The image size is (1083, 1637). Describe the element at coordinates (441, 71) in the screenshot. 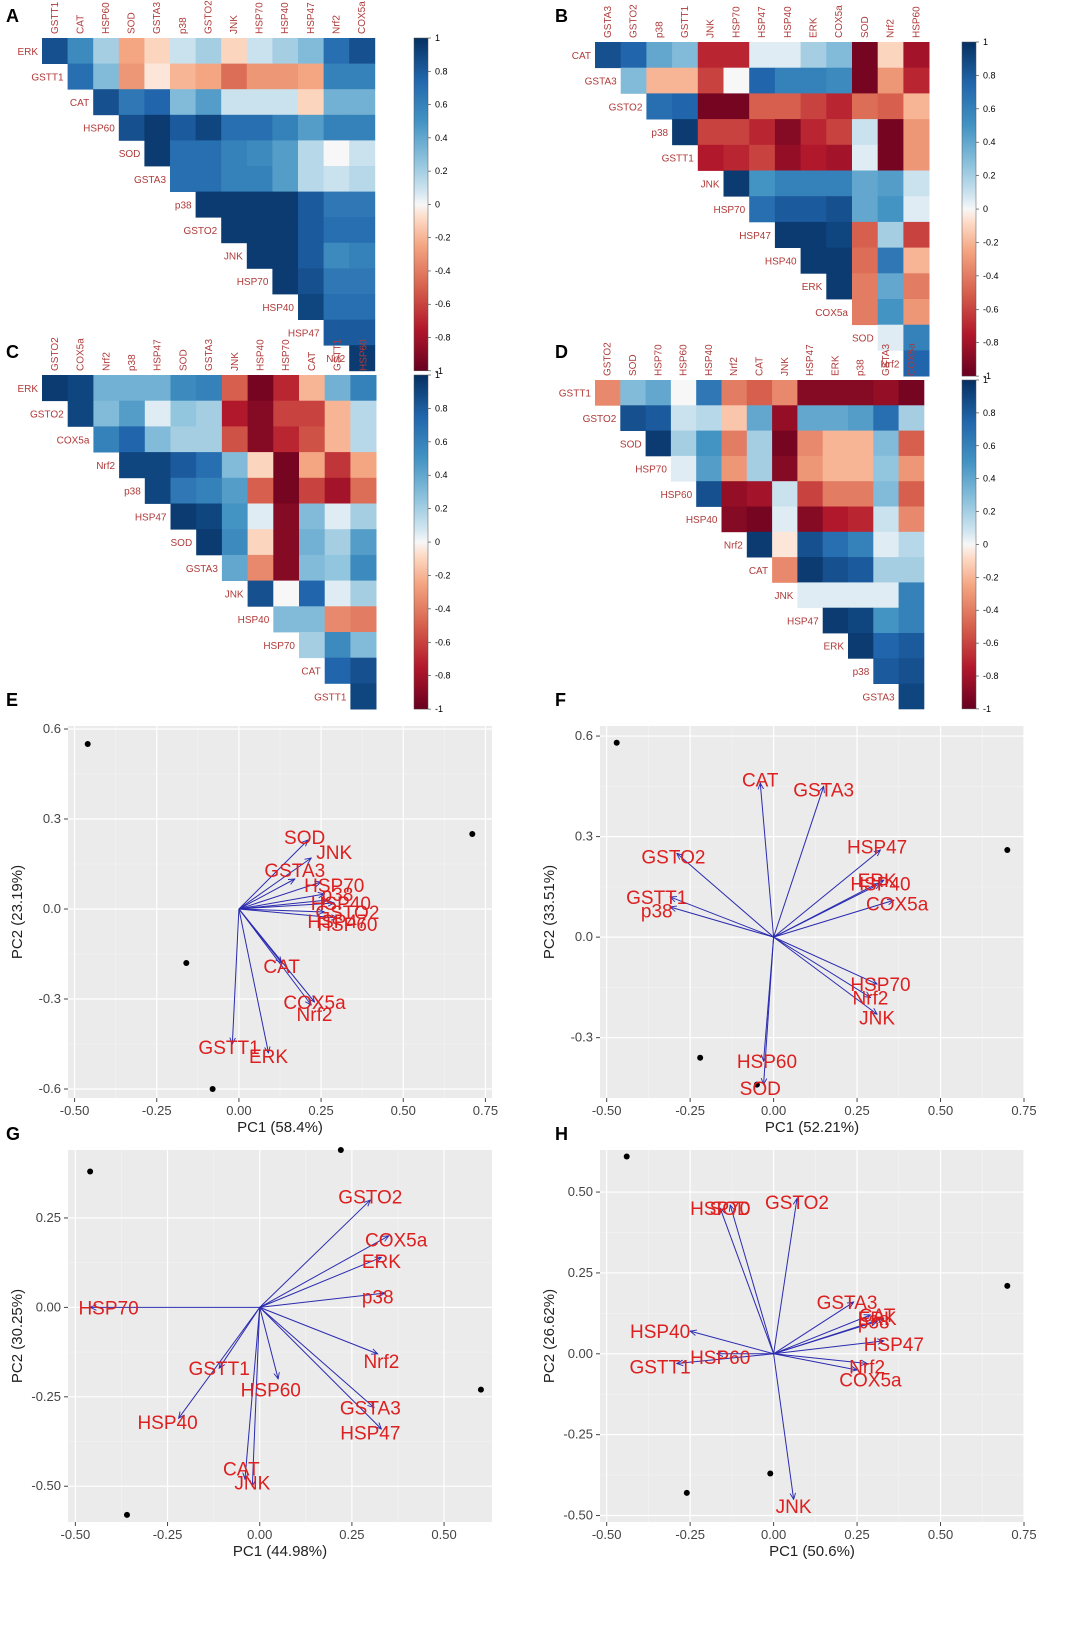

I see `colorbar-tick-label: 0.8` at that location.